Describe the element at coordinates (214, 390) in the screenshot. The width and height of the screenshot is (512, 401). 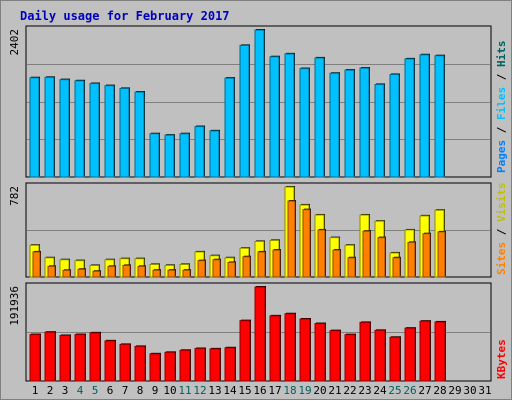
I see `x-tick-label: 13` at that location.